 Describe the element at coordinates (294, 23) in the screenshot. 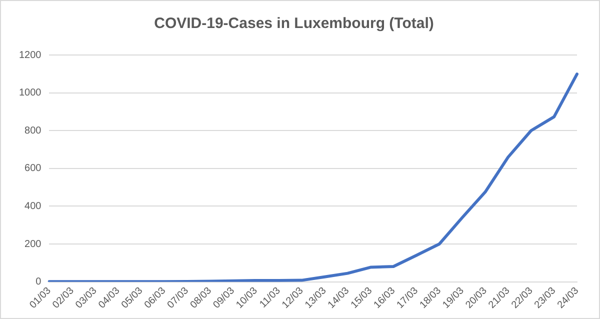

I see `chart-title: COVID-19-Cases in Luxembourg (Total)` at that location.